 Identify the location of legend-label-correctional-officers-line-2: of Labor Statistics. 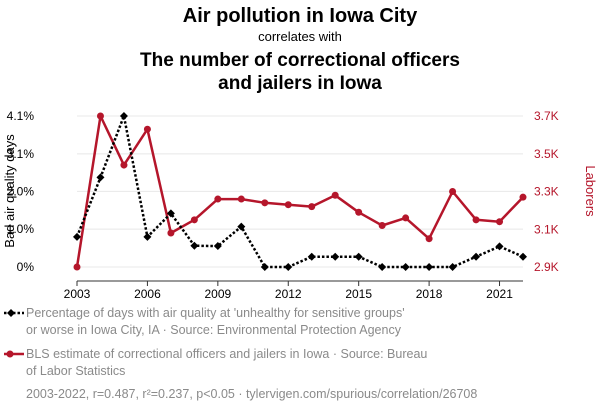
(75, 371).